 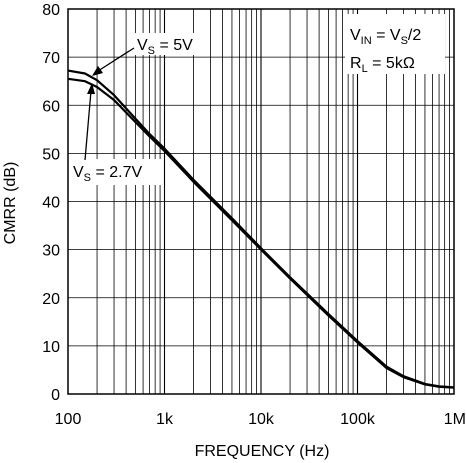 I want to click on x-tick-label: 100k, so click(x=358, y=419).